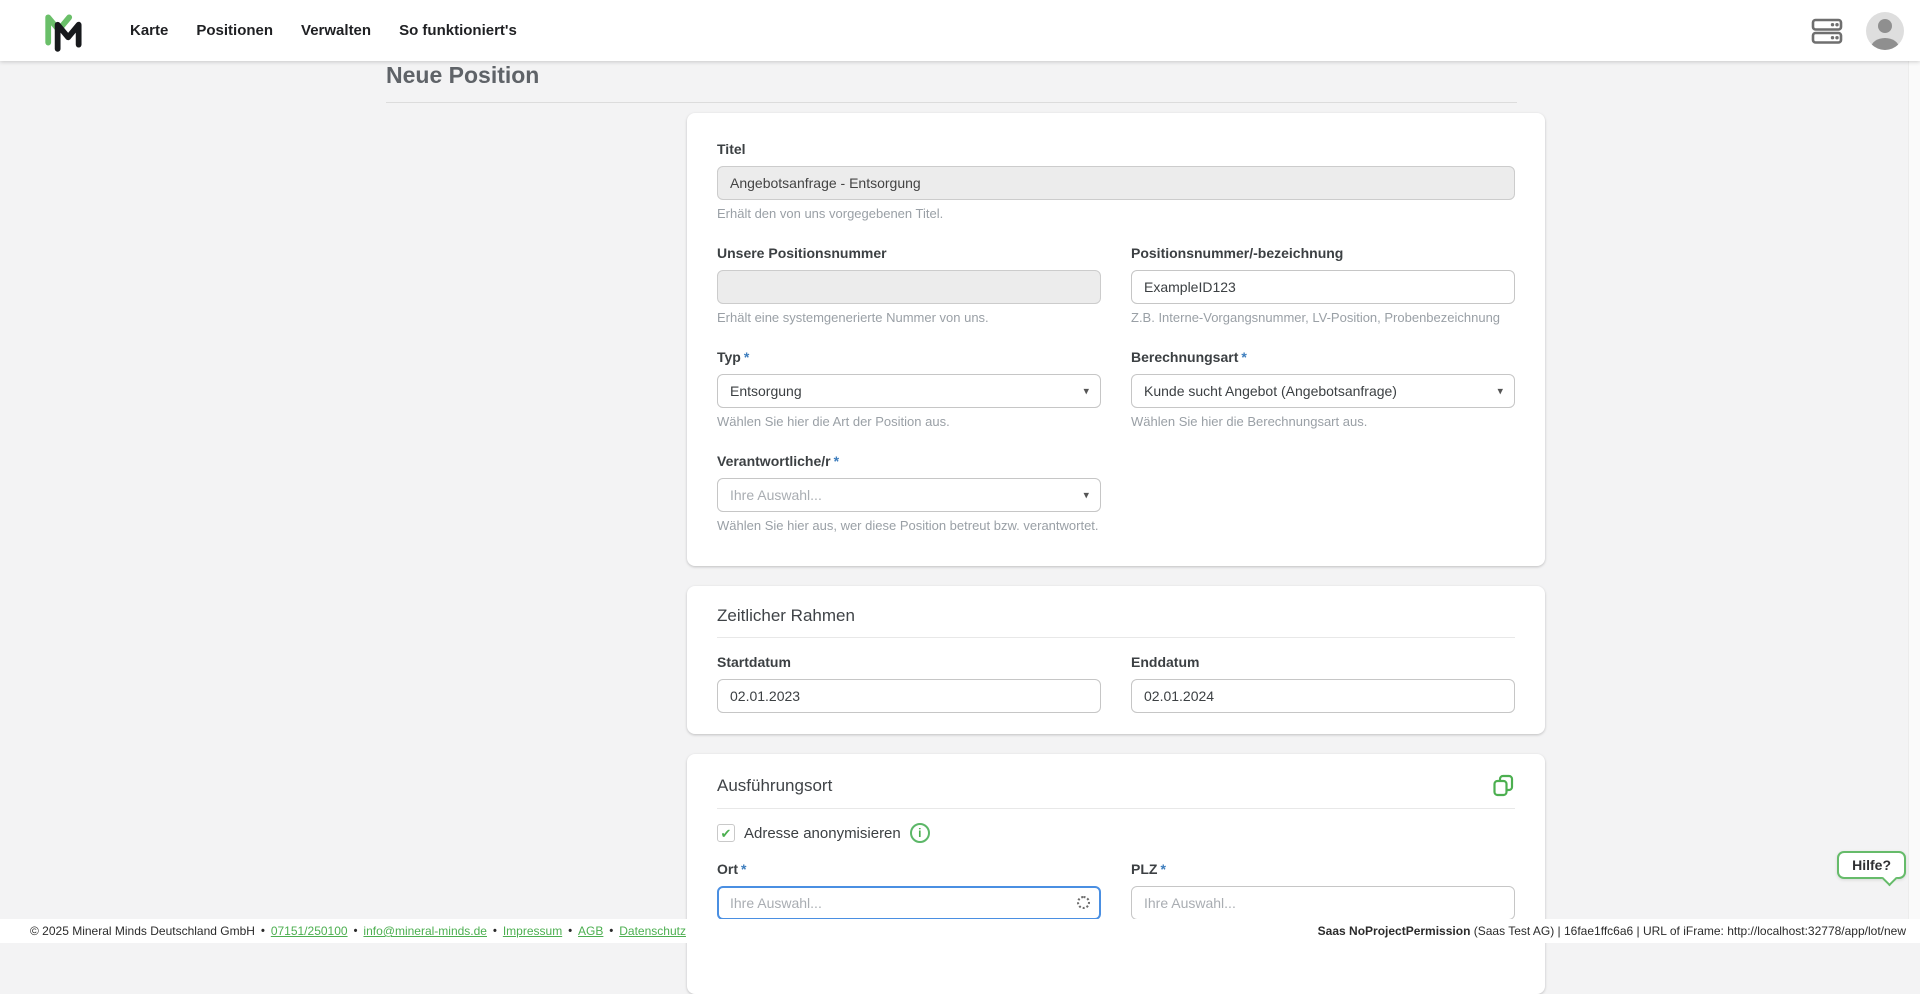 Image resolution: width=1920 pixels, height=994 pixels. I want to click on typ-select: Entsorgung ▾, so click(909, 391).